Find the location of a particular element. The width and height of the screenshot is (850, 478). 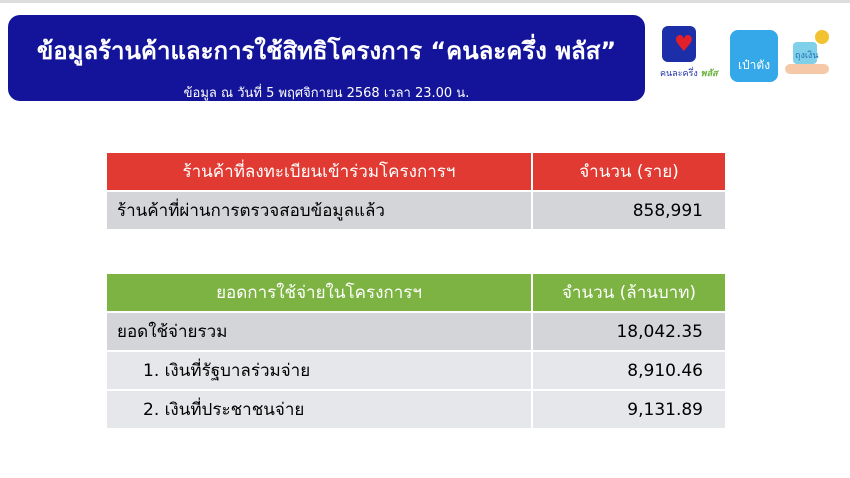

table-row: ยอดใช้จ่ายรวม 18,042.35 is located at coordinates (416, 331).